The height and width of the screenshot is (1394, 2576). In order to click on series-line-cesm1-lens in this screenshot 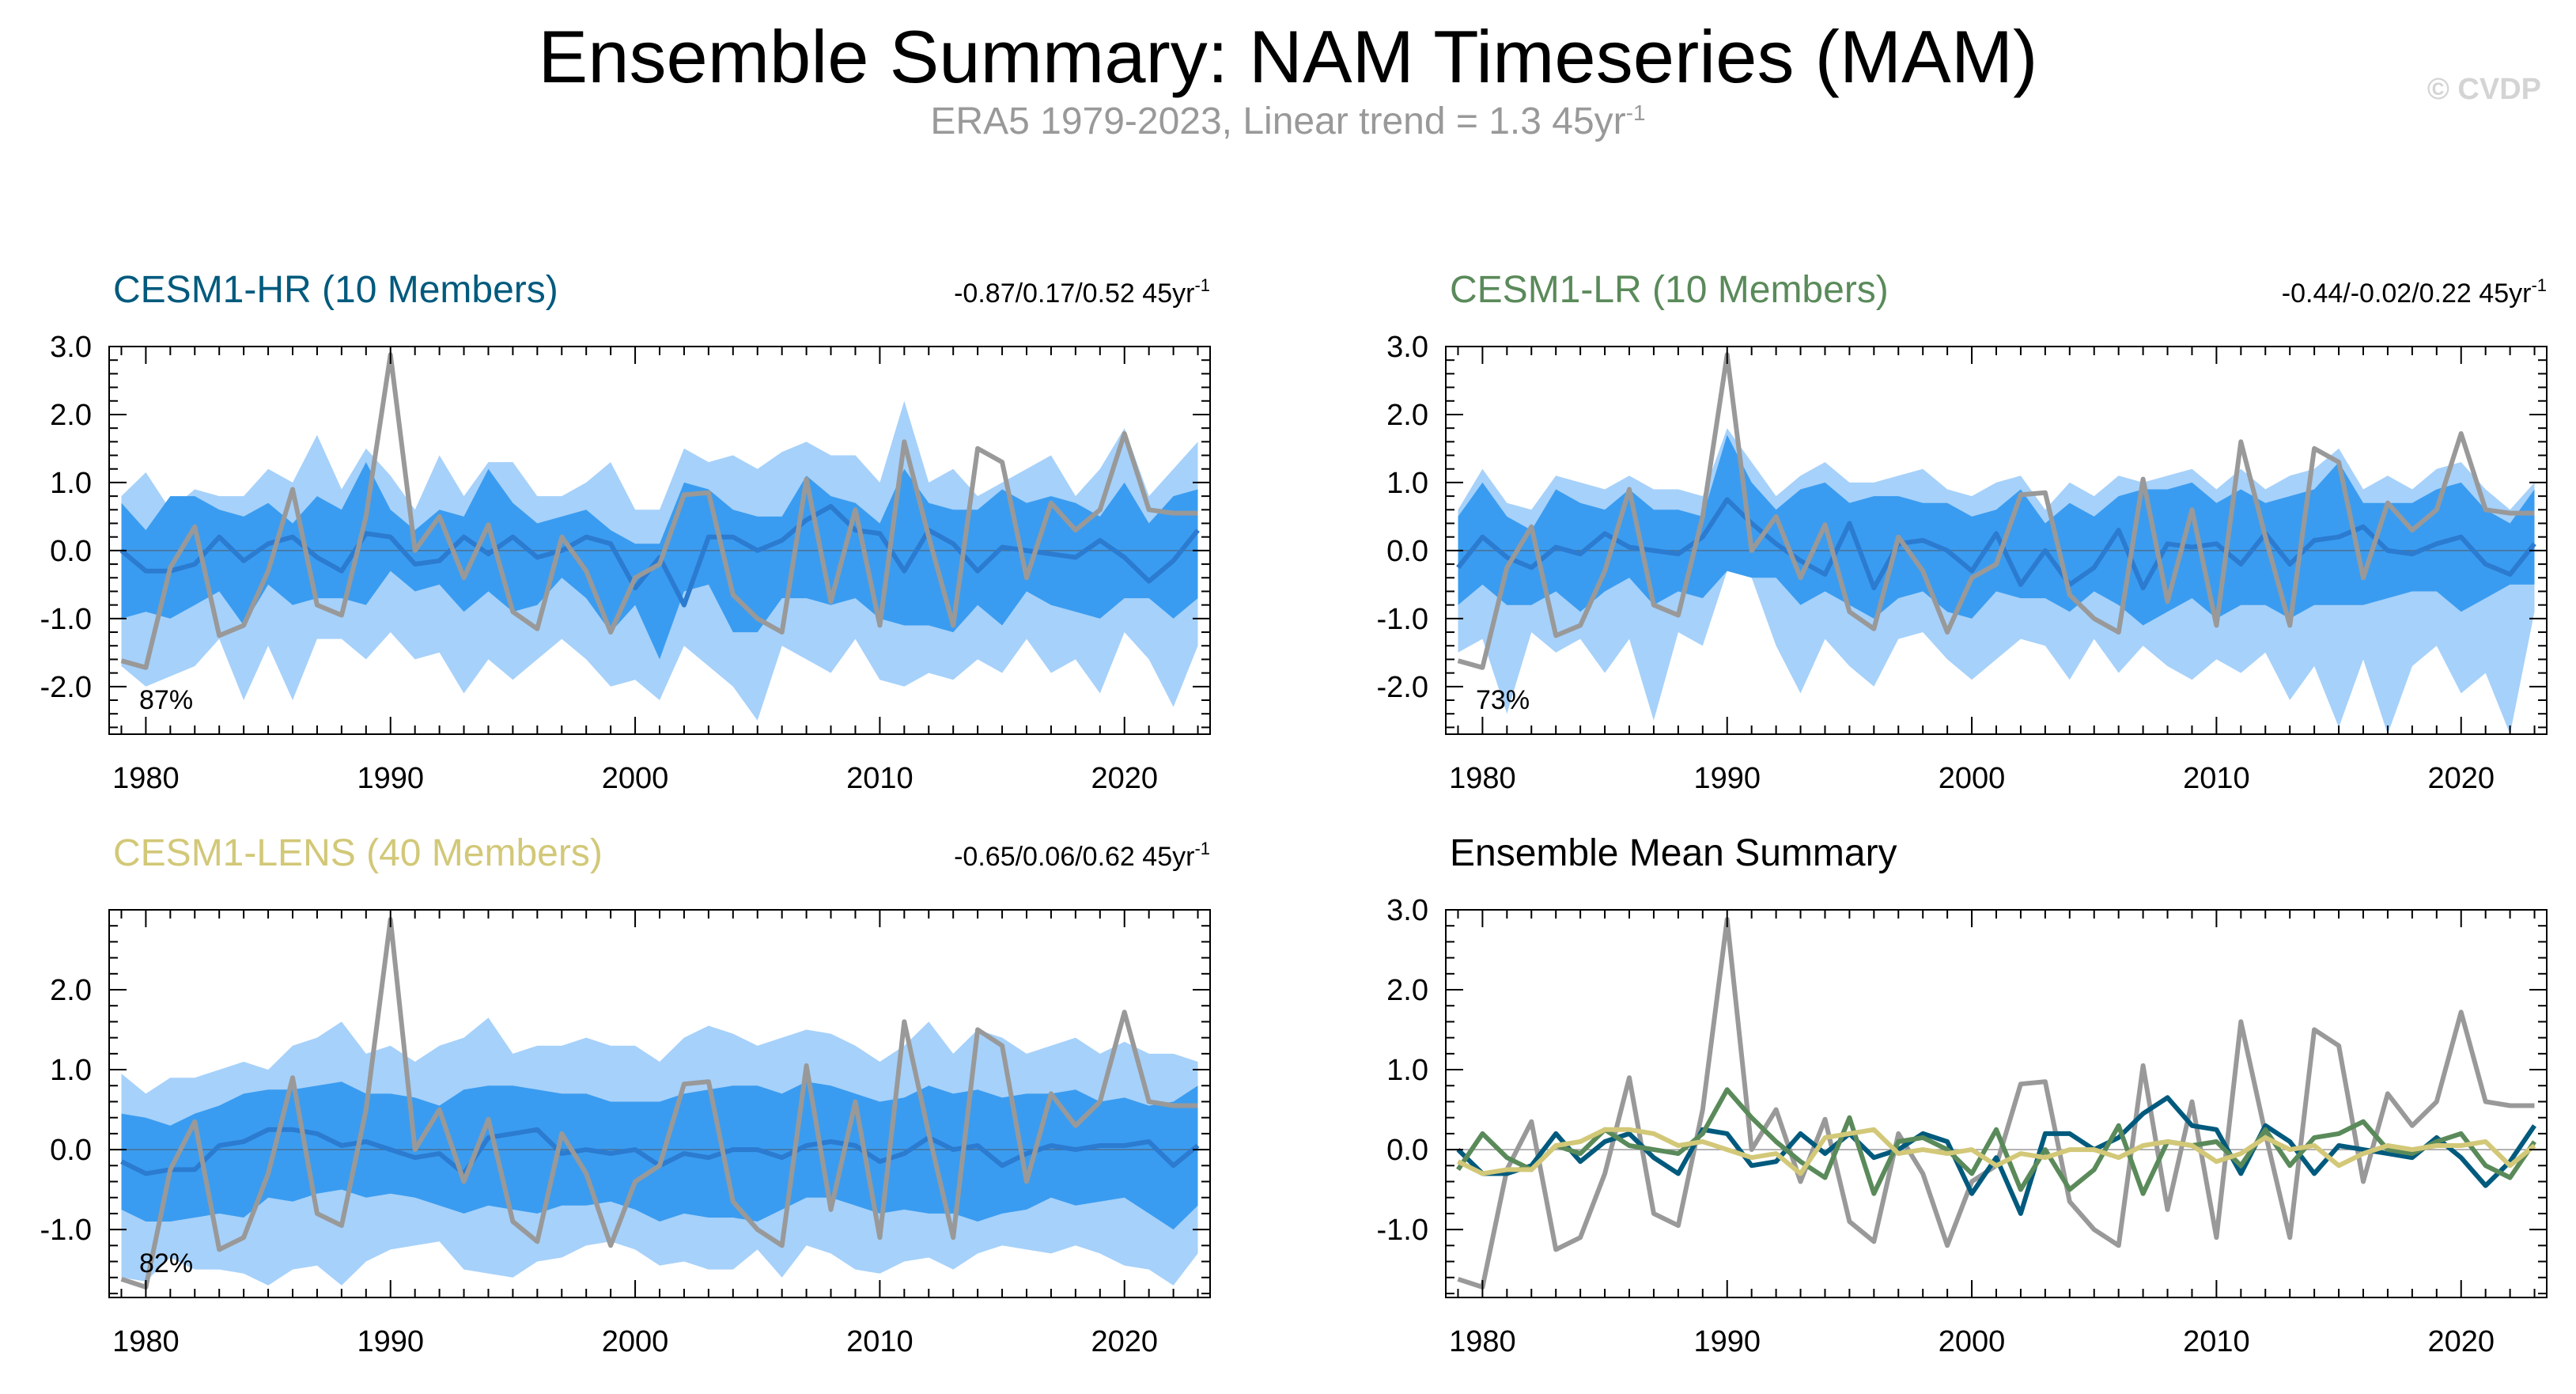, I will do `click(1997, 1151)`.